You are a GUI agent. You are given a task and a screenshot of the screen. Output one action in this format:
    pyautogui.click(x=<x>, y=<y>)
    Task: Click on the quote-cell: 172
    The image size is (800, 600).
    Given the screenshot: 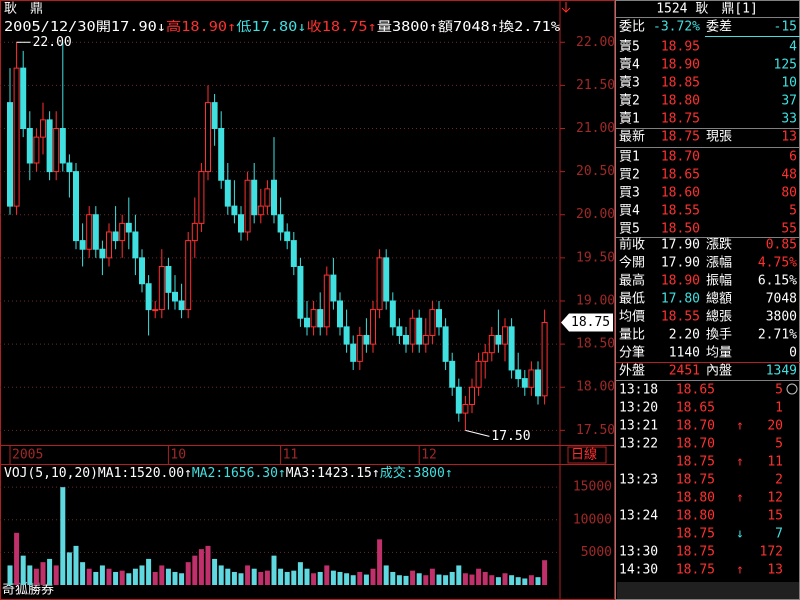 What is the action you would take?
    pyautogui.click(x=771, y=552)
    